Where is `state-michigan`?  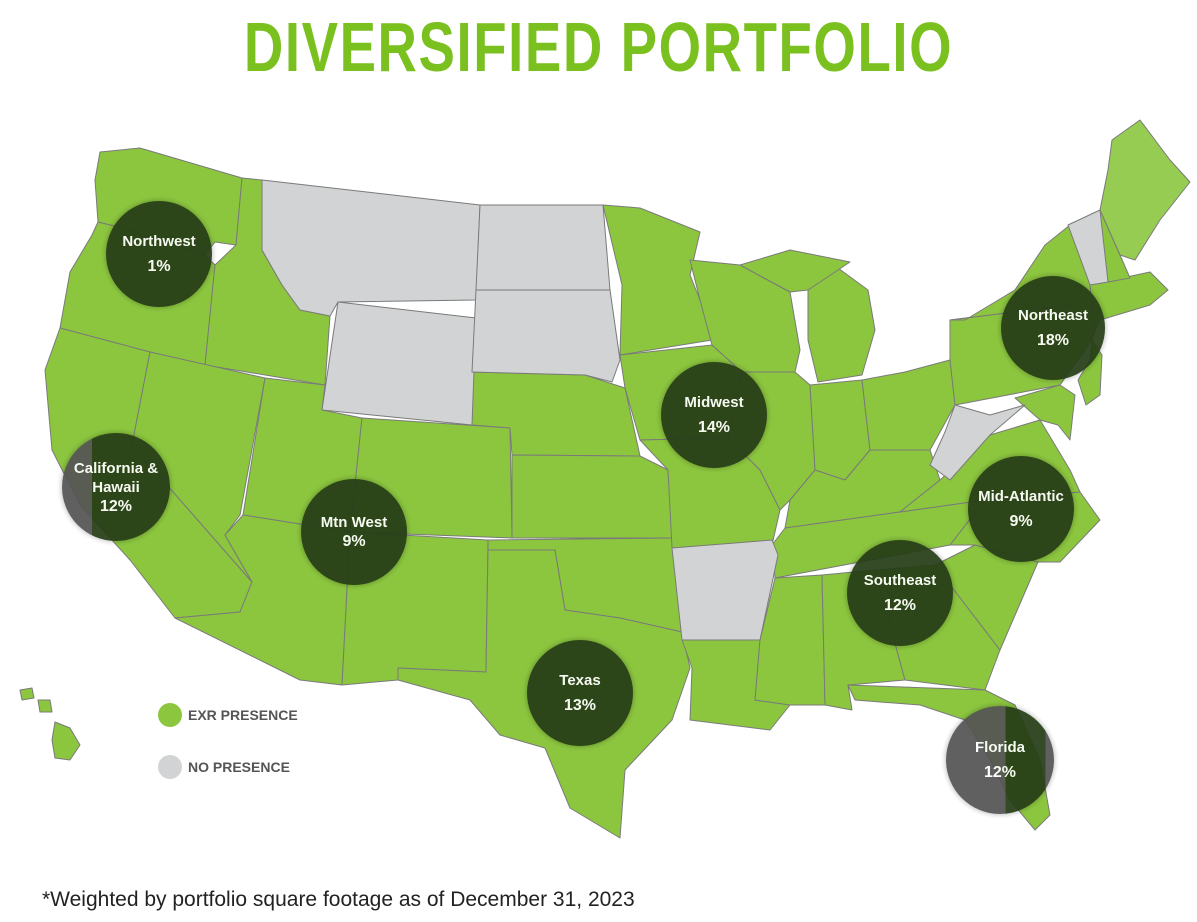
state-michigan is located at coordinates (841, 325).